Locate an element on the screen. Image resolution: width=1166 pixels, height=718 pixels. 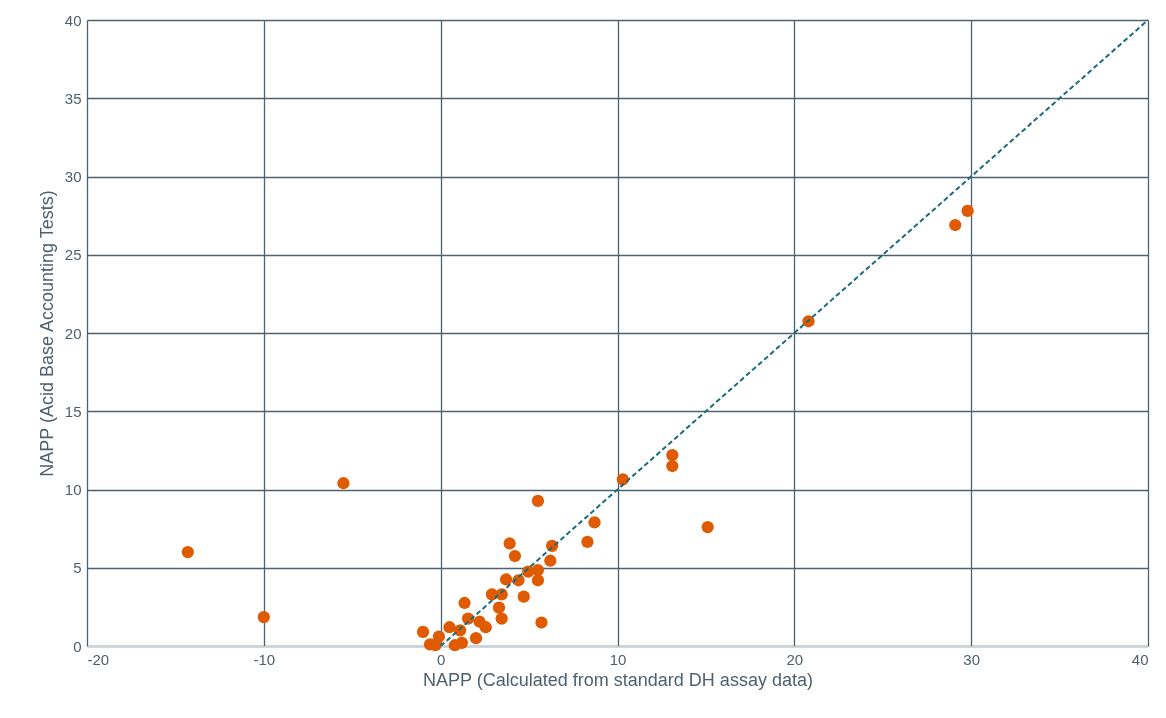
x-tick-label: -20 is located at coordinates (98, 659).